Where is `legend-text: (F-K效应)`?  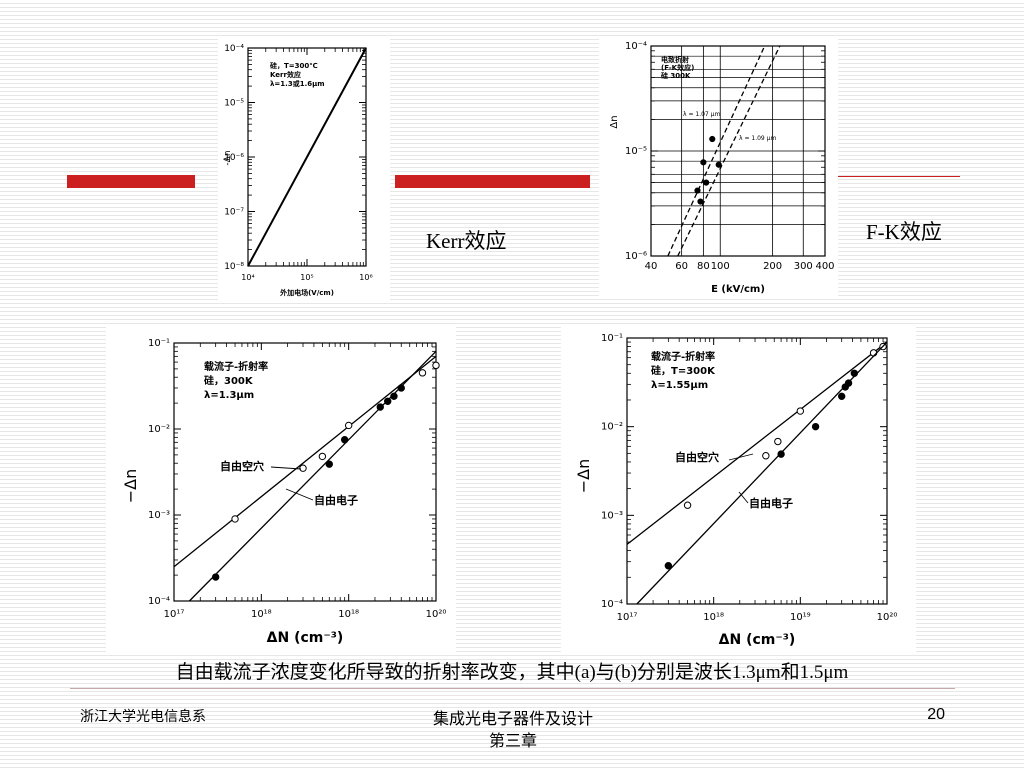
legend-text: (F-K效应) is located at coordinates (677, 67).